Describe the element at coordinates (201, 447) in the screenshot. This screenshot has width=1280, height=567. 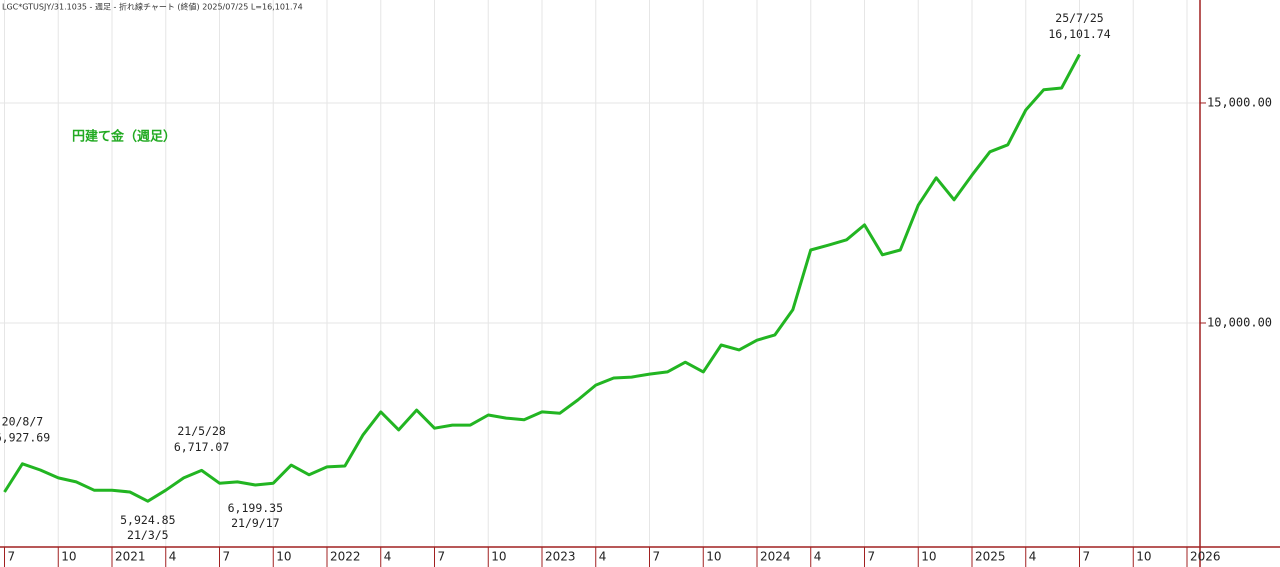
I see `annotation-value: 6,717.07` at that location.